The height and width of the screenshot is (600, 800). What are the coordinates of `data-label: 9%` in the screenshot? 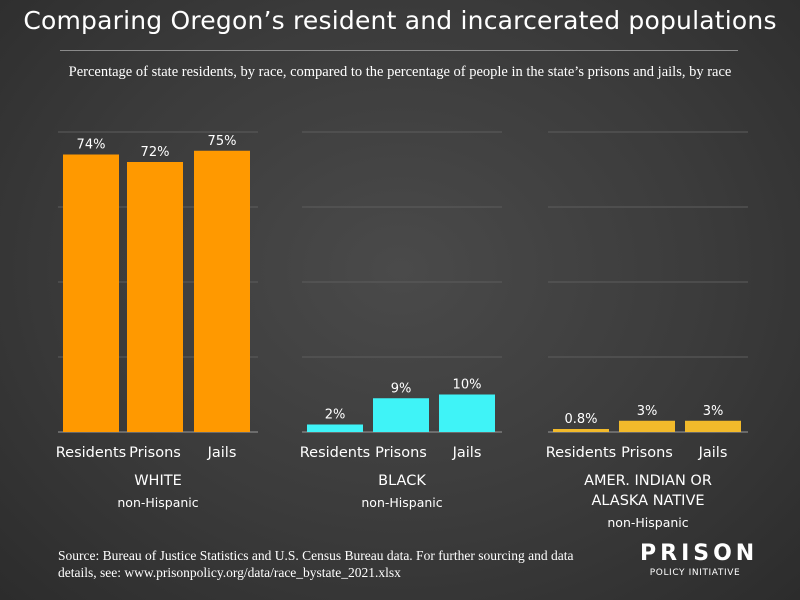 It's located at (401, 388).